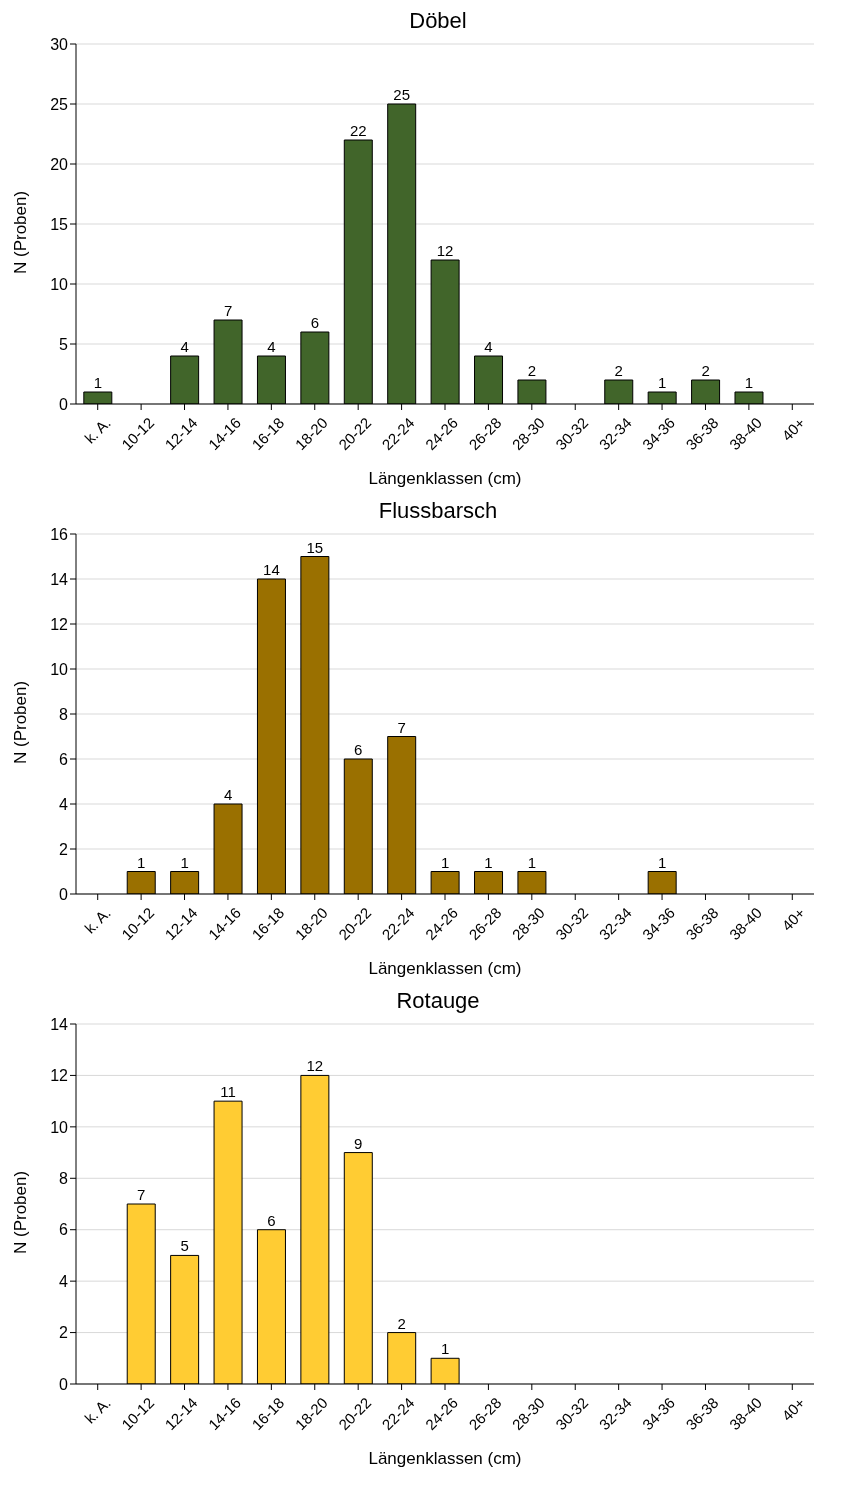 Image resolution: width=852 pixels, height=1495 pixels. I want to click on y-tick-label: 25, so click(59, 104).